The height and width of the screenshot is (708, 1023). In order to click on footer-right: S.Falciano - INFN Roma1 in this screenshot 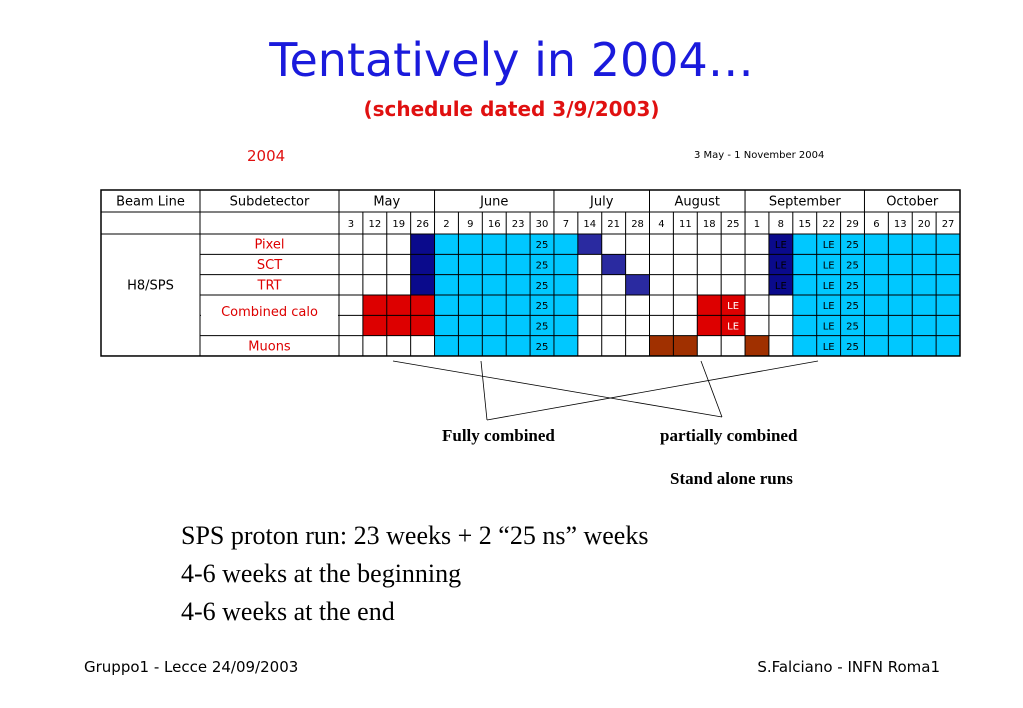, I will do `click(848, 667)`.